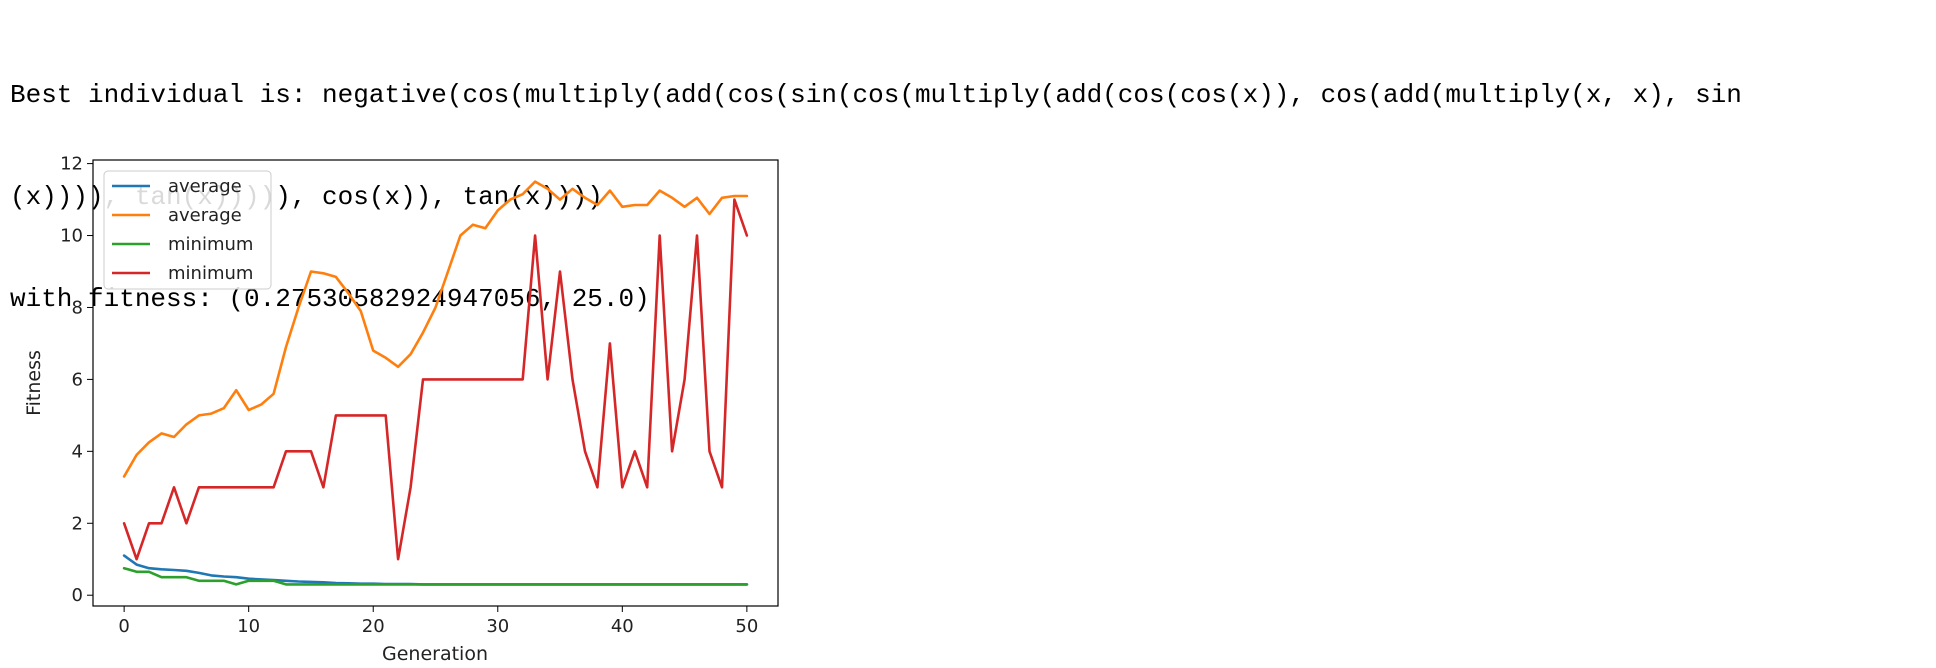 The width and height of the screenshot is (1936, 668). What do you see at coordinates (373, 626) in the screenshot?
I see `x-tick-label: 20` at bounding box center [373, 626].